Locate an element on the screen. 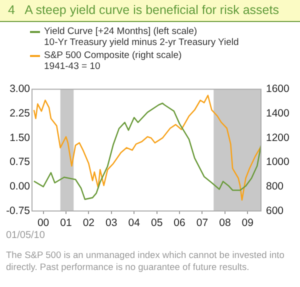  y-tick-label: 0.75 is located at coordinates (20, 162).